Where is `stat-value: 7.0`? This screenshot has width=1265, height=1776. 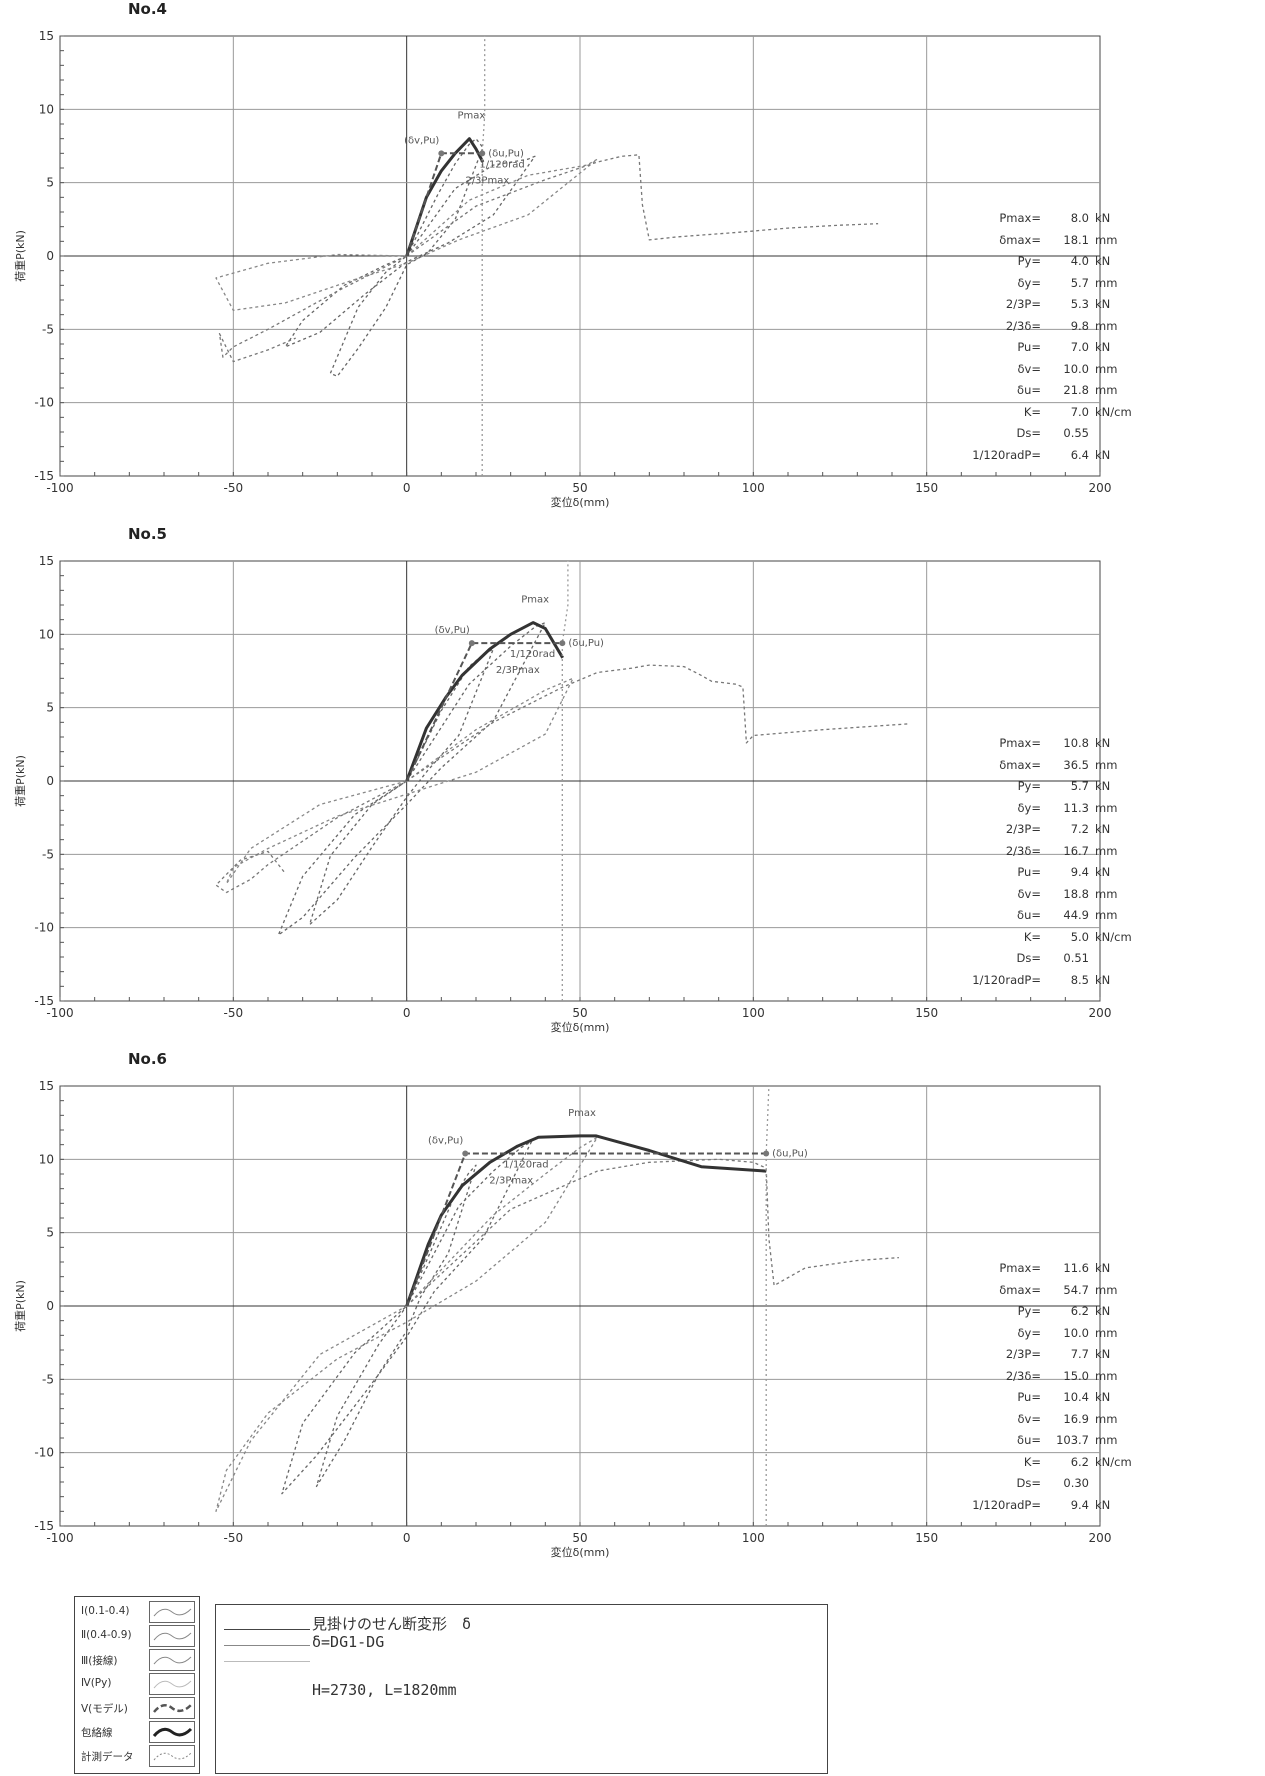 stat-value: 7.0 is located at coordinates (1079, 411).